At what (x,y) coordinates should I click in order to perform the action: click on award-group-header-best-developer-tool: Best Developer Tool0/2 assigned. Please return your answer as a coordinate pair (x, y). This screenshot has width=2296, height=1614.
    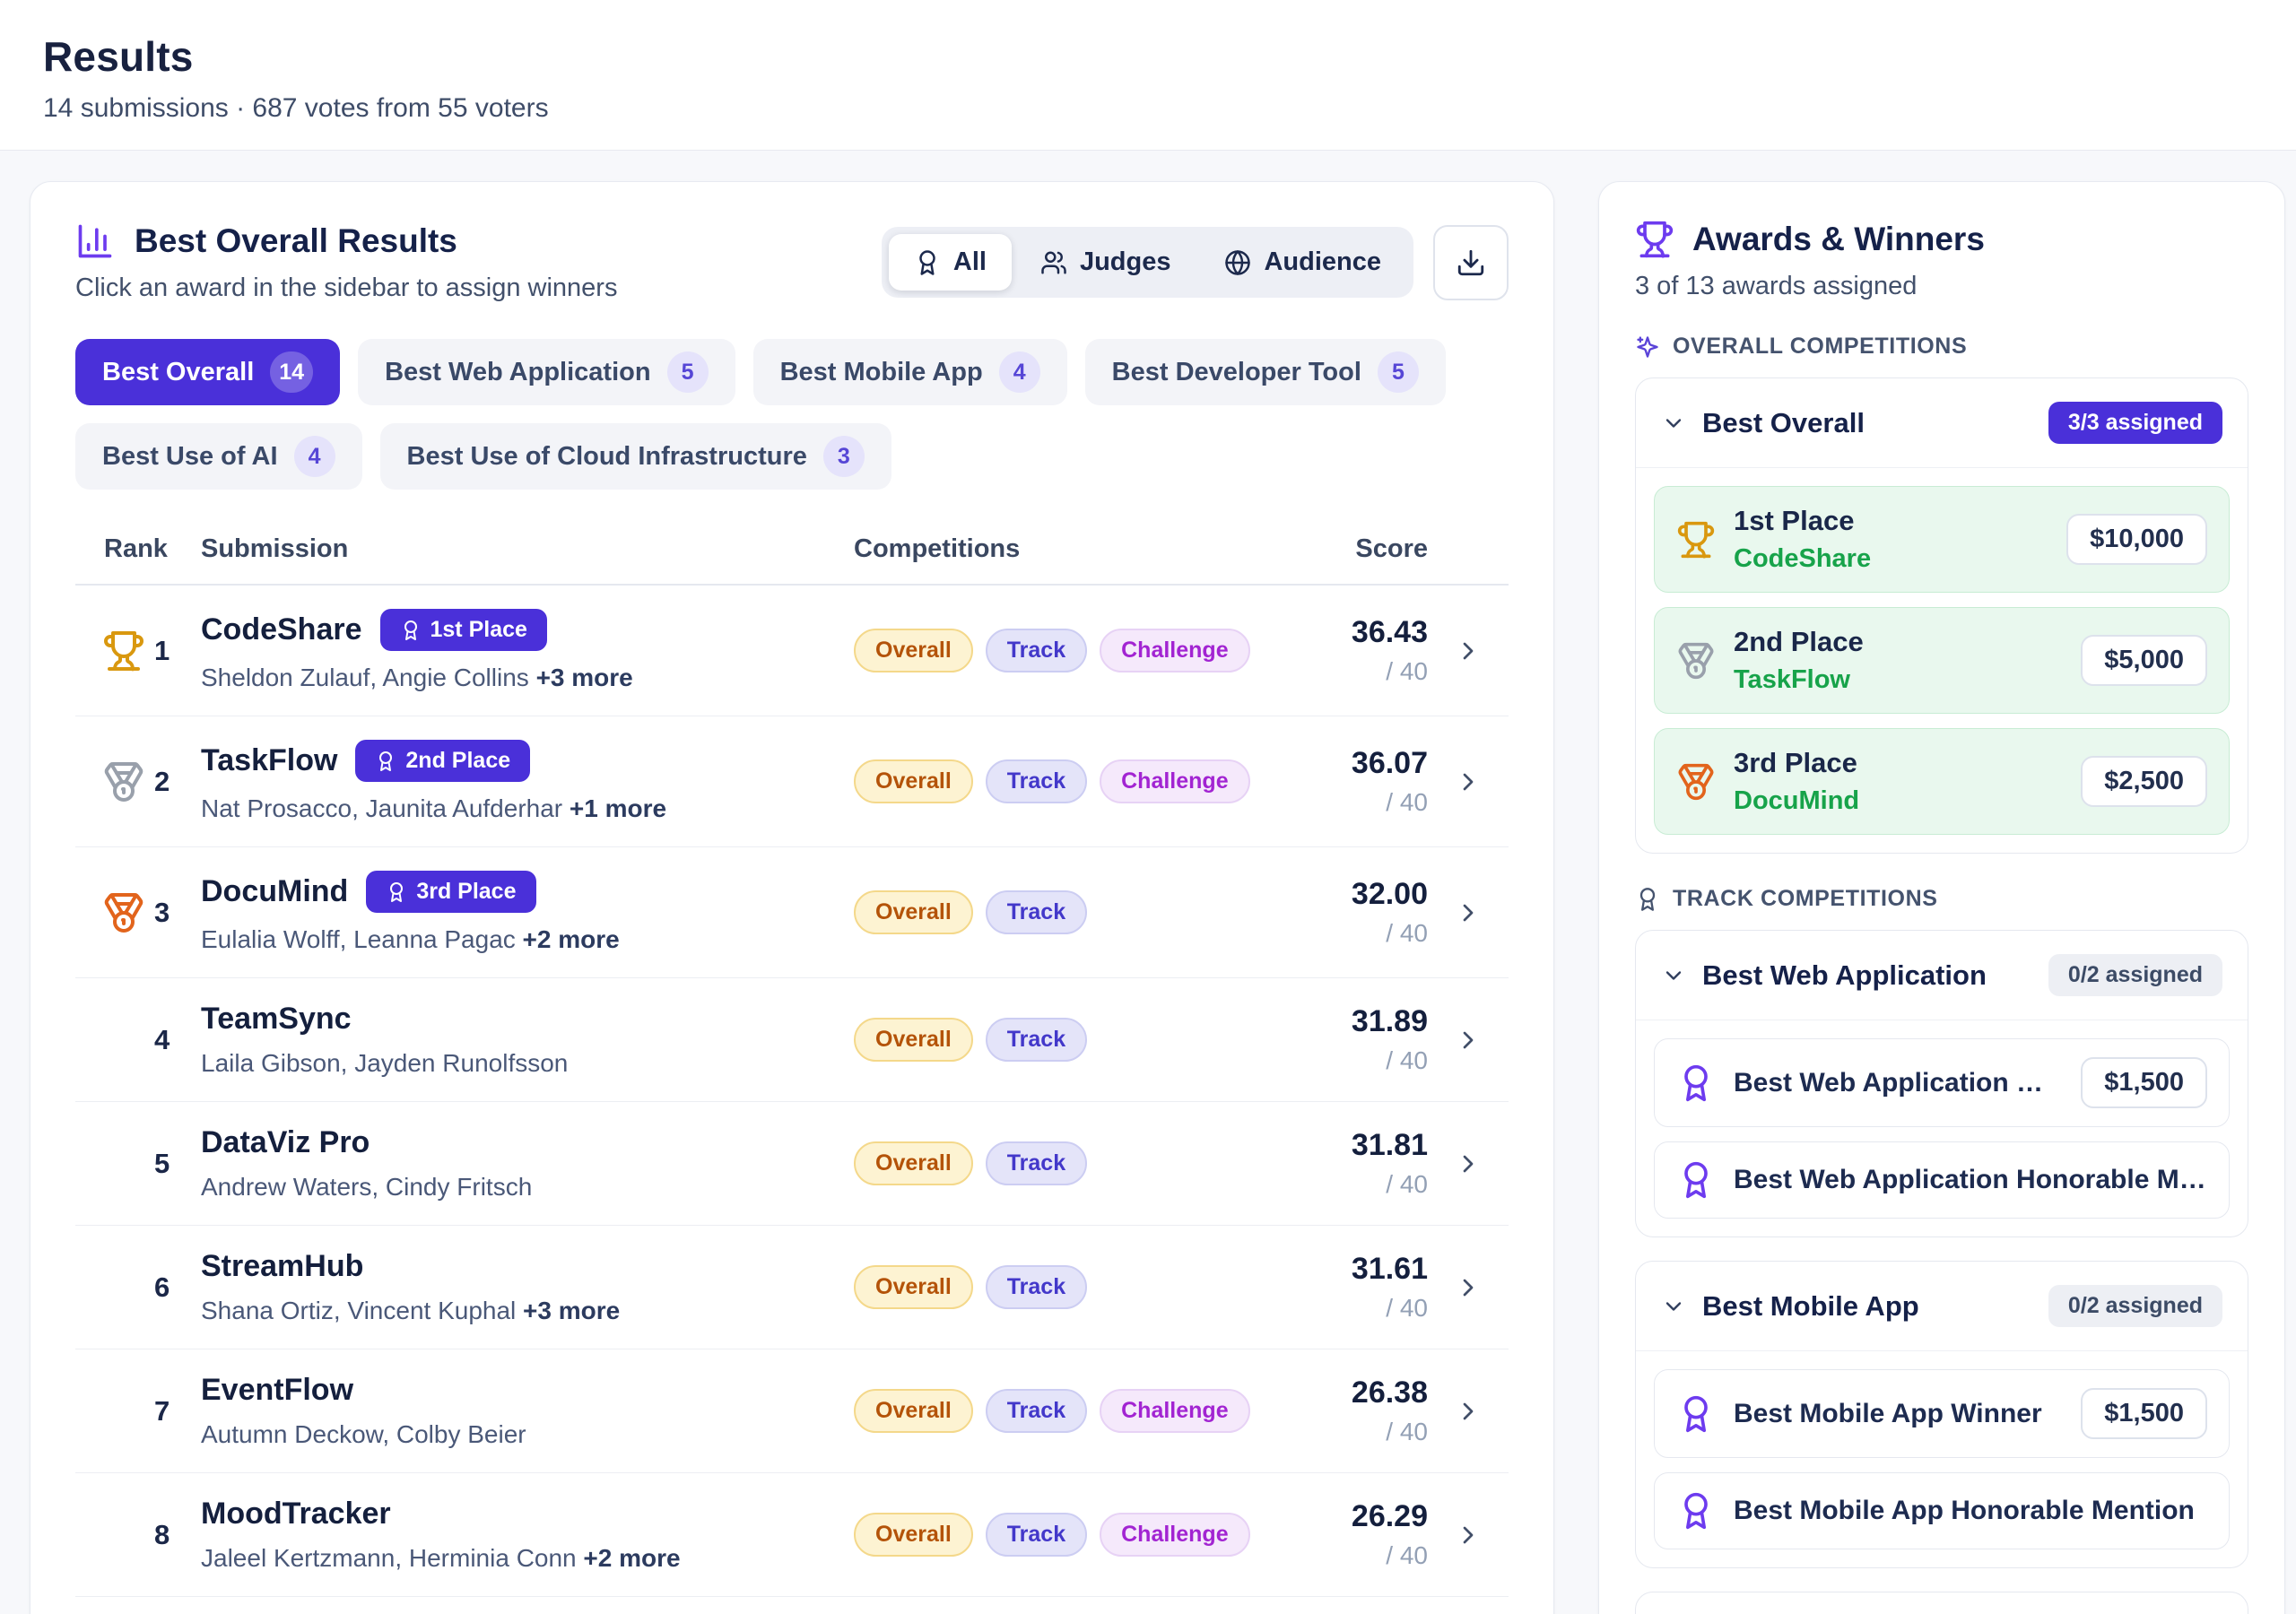
    Looking at the image, I should click on (1942, 1603).